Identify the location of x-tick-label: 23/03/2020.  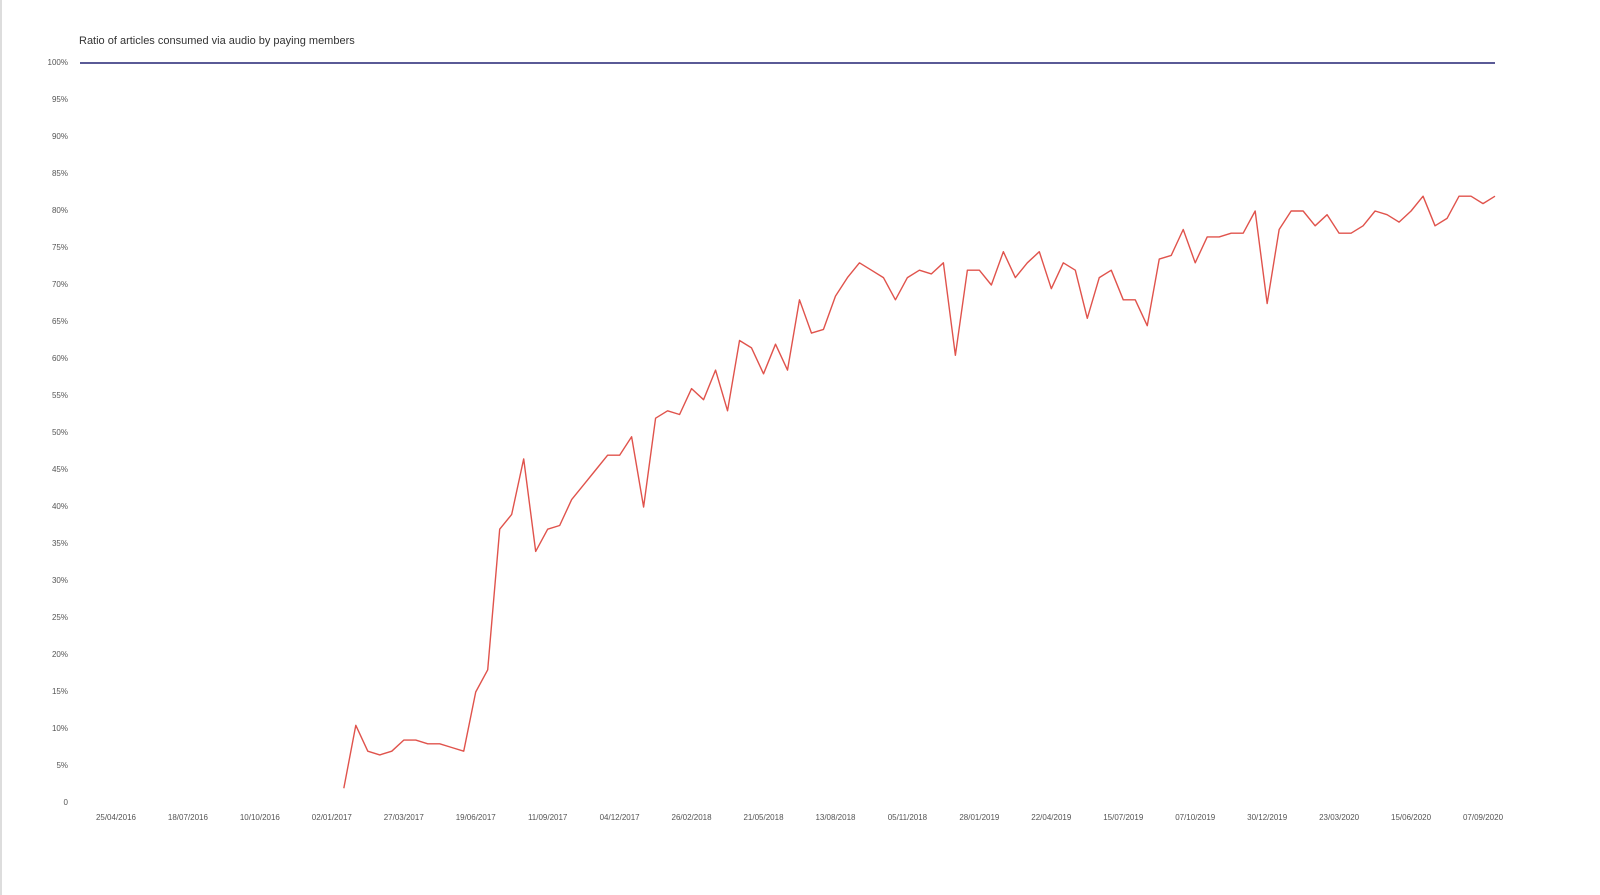
(1339, 817).